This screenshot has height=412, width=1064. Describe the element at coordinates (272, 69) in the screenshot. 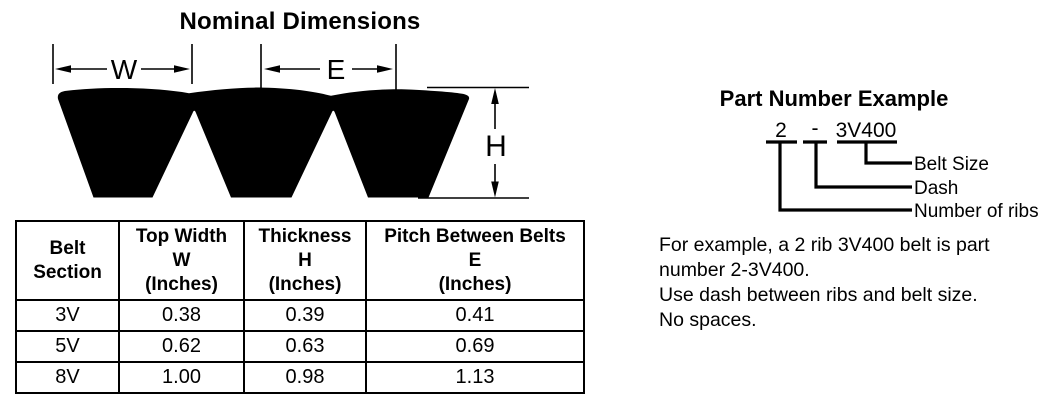

I see `e-arrowhead-left` at that location.